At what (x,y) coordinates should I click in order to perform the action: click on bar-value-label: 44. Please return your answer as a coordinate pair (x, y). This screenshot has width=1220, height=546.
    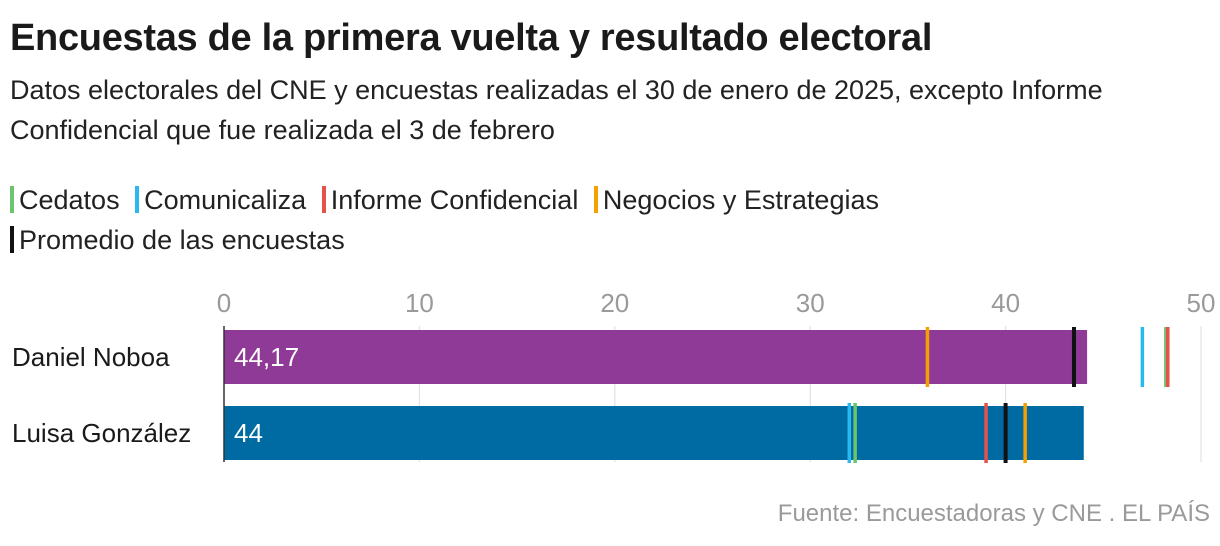
    Looking at the image, I should click on (248, 433).